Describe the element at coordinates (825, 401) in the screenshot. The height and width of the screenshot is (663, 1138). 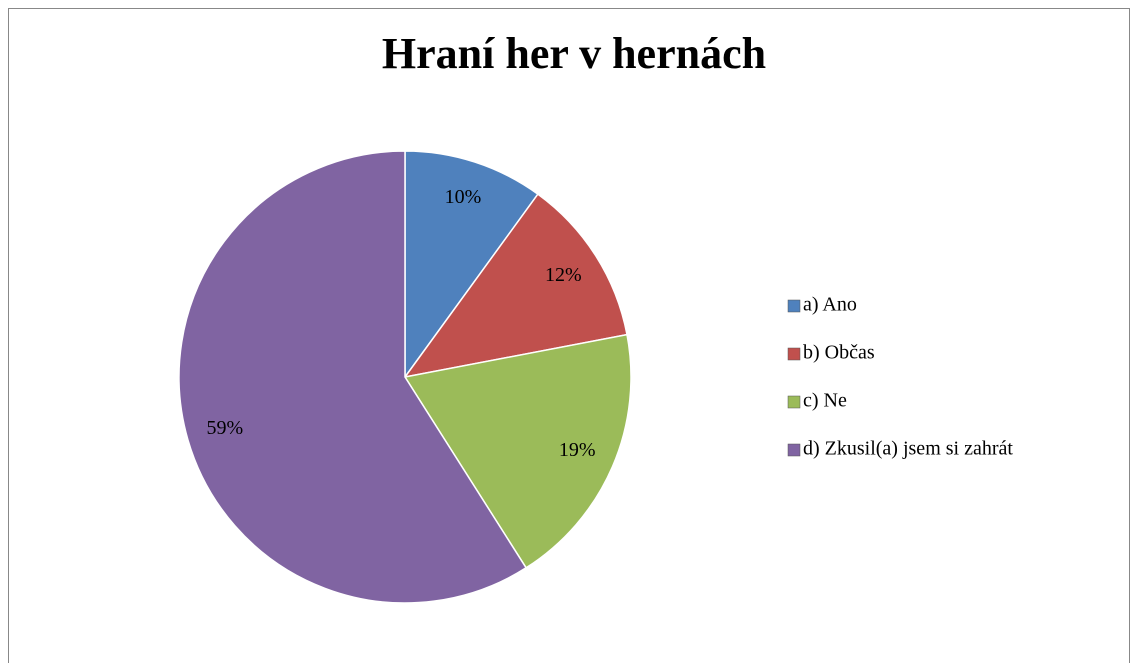
I see `legend-label: c) Ne` at that location.